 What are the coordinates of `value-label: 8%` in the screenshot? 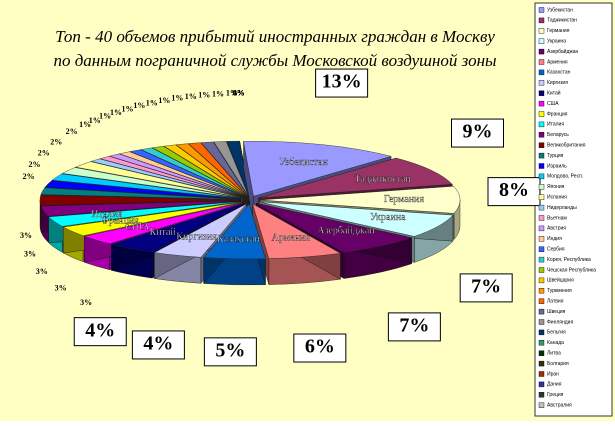 It's located at (514, 190).